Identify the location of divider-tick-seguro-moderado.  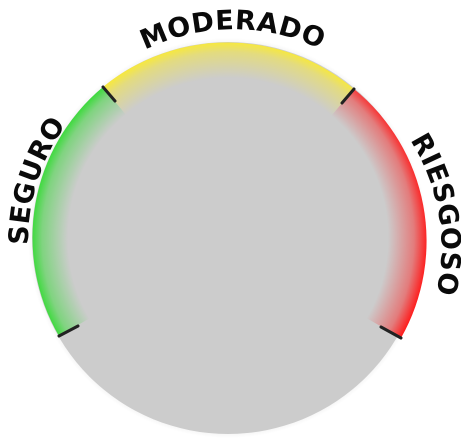
(109, 94).